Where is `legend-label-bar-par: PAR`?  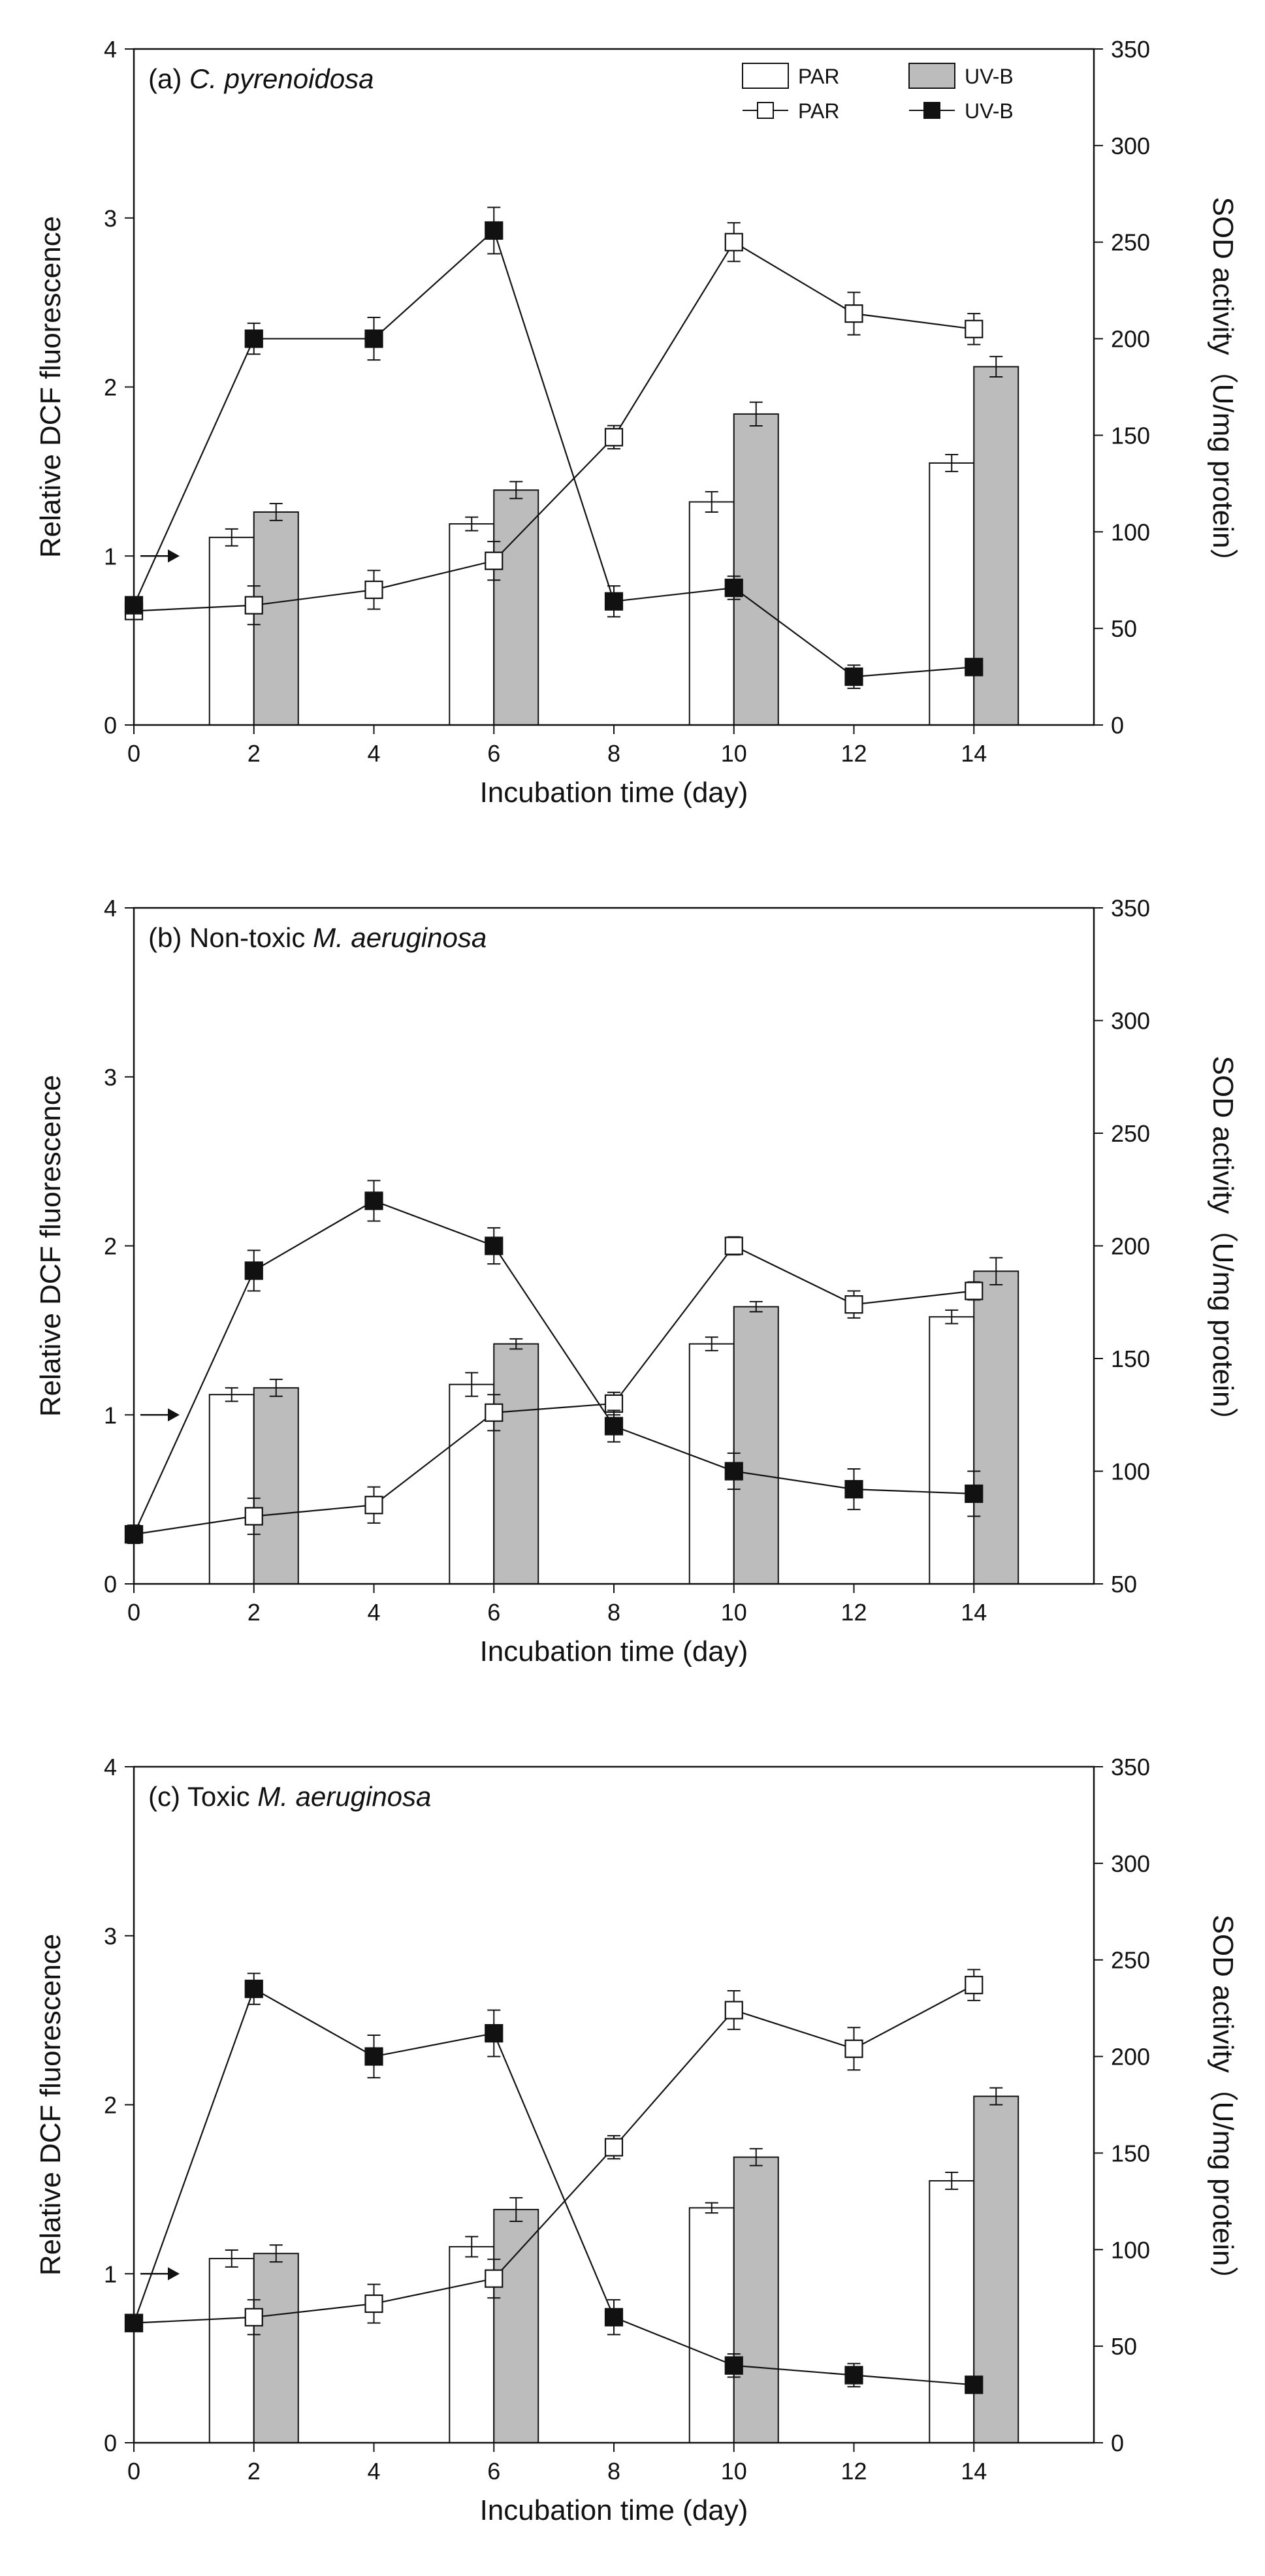 legend-label-bar-par: PAR is located at coordinates (818, 76).